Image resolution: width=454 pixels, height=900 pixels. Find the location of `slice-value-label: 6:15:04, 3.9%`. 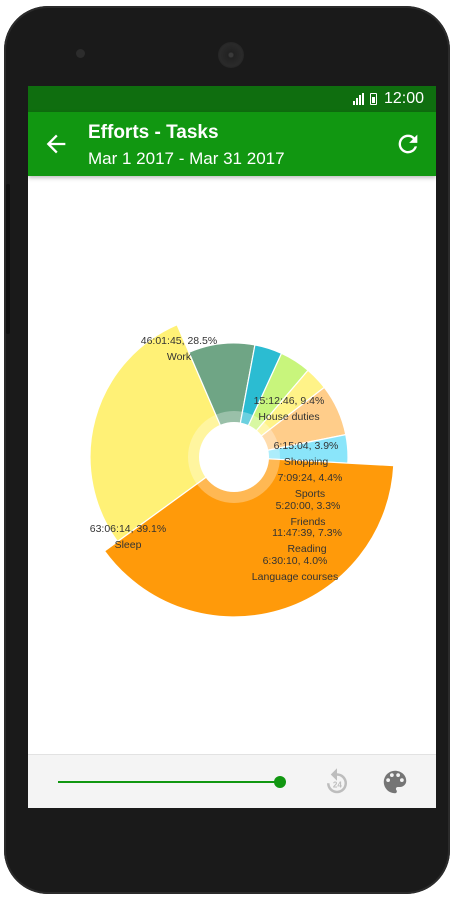

slice-value-label: 6:15:04, 3.9% is located at coordinates (306, 446).